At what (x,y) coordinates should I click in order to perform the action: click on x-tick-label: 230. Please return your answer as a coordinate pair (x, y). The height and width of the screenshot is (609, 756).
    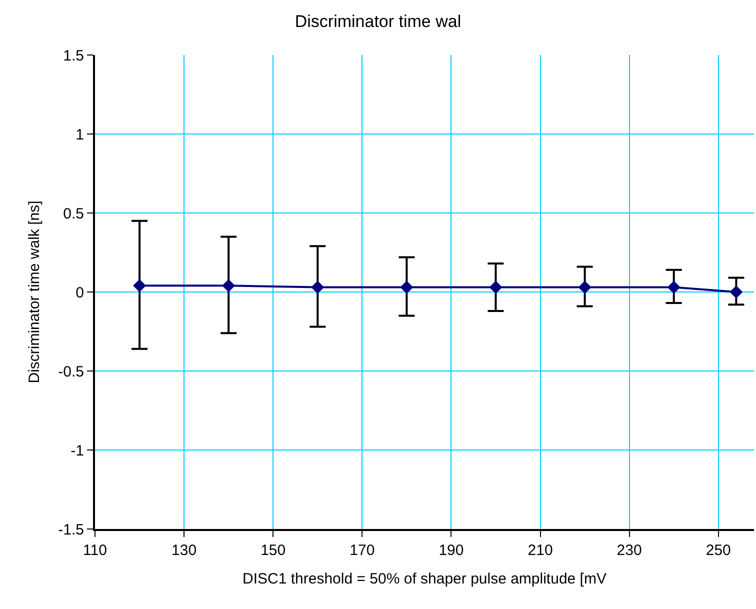
    Looking at the image, I should click on (629, 550).